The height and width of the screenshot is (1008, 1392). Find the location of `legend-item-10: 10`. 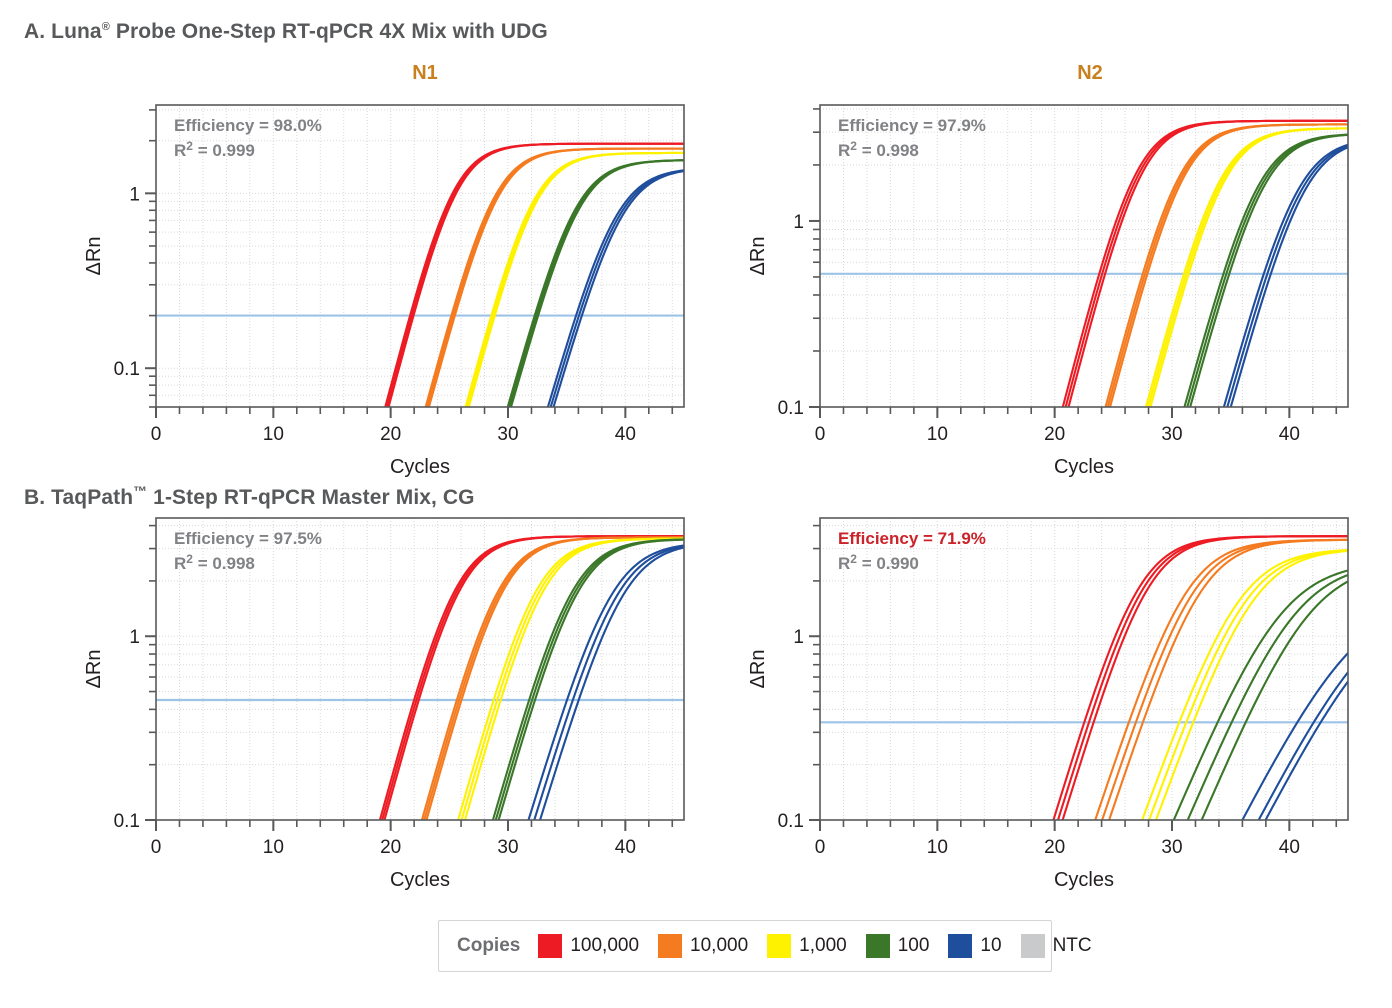

legend-item-10: 10 is located at coordinates (975, 946).